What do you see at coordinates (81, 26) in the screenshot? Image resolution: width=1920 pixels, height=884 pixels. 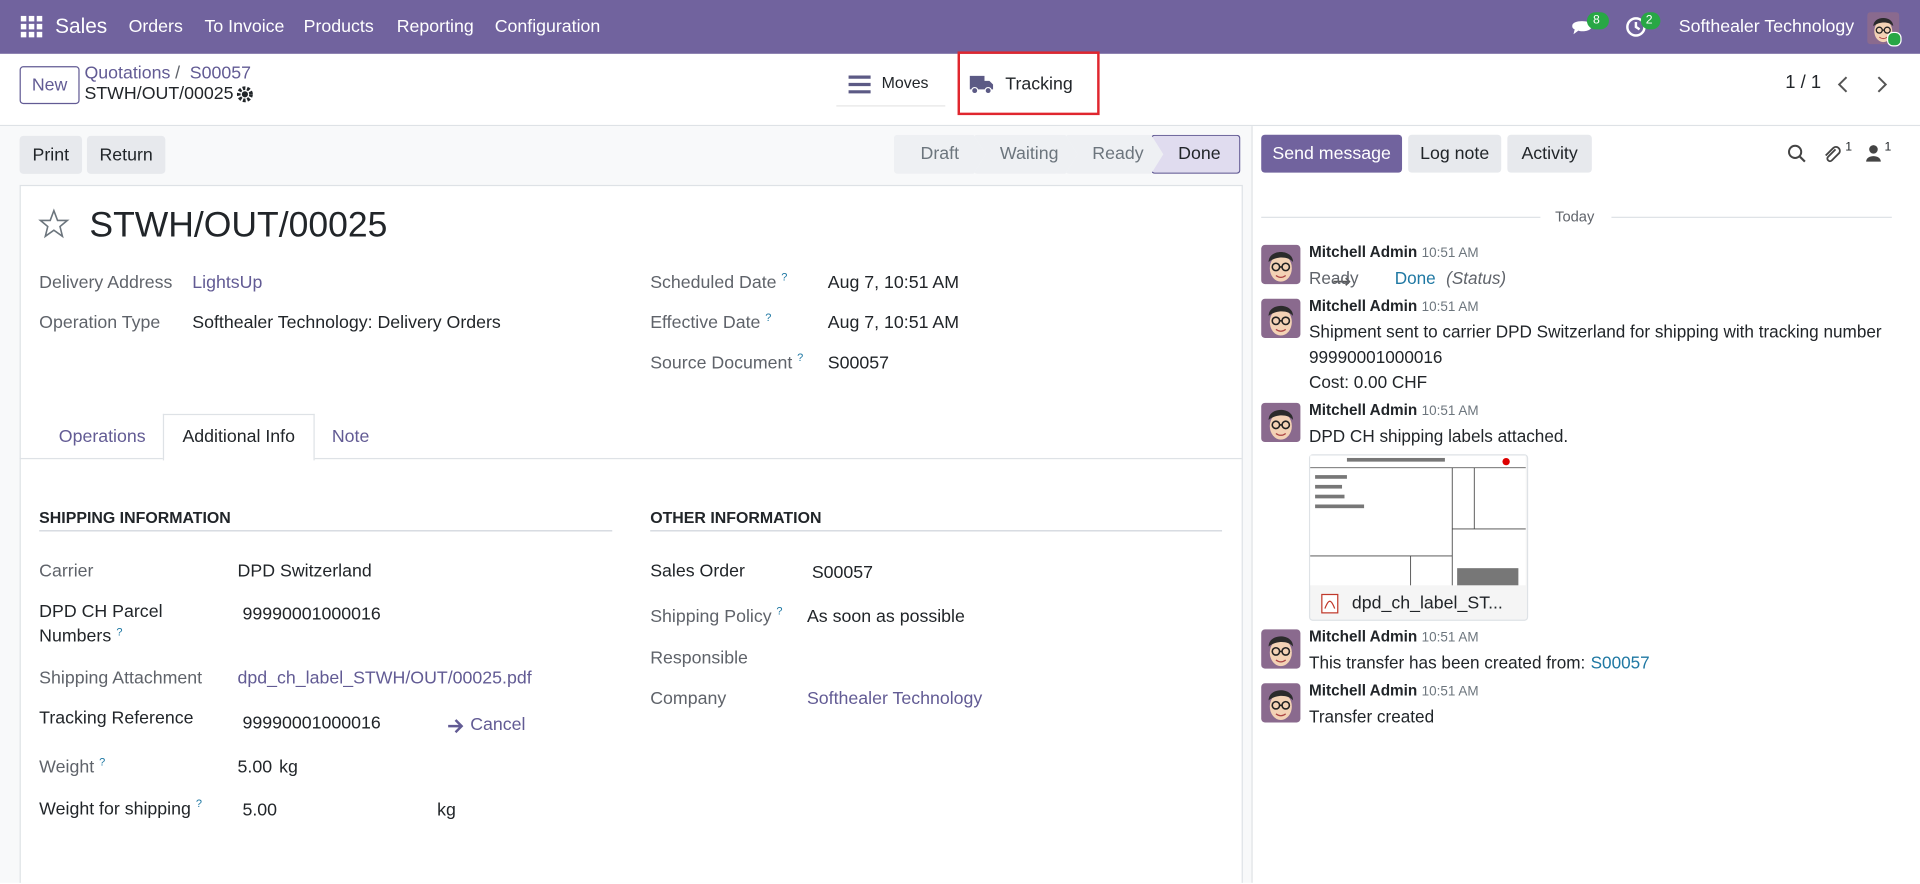 I see `app-name: Sales` at bounding box center [81, 26].